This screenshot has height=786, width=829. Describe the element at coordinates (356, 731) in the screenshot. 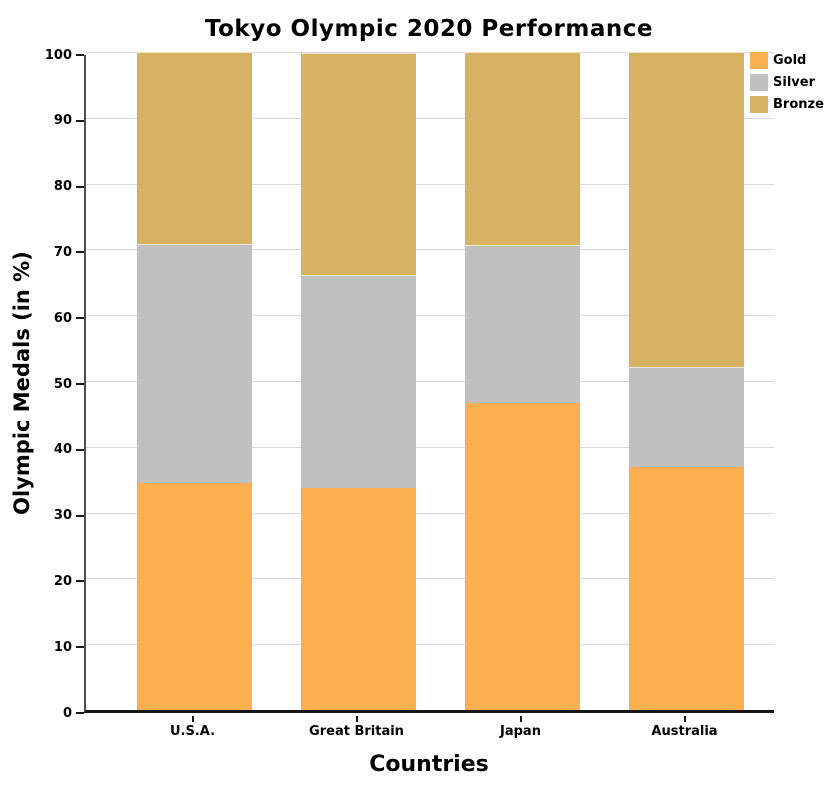

I see `x-tick-label-1: Great Britain` at that location.